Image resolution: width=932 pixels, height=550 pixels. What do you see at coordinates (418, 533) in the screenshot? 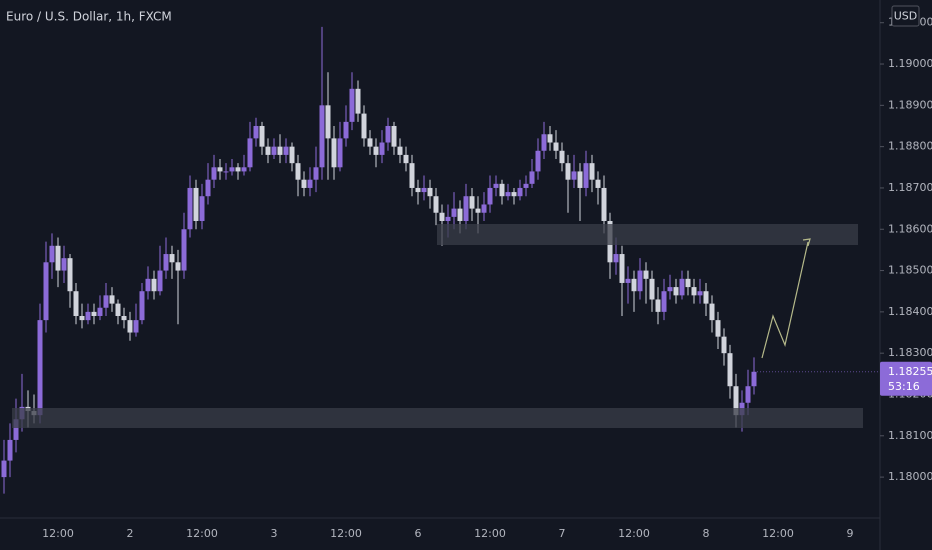
I see `x-tick-label: 6` at bounding box center [418, 533].